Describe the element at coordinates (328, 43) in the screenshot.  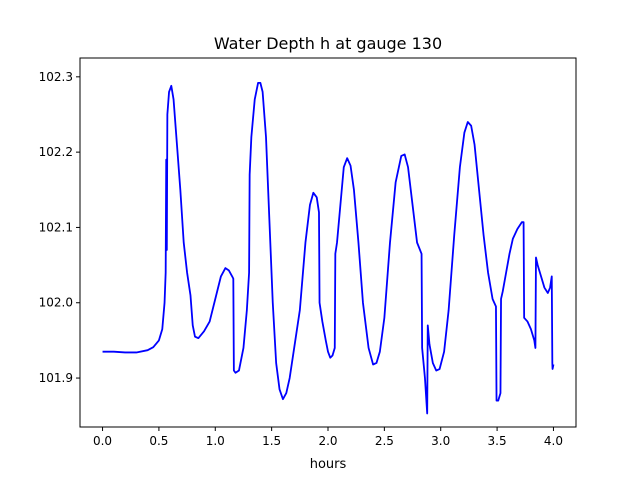
I see `chart-title: Water Depth h at gauge 130` at that location.